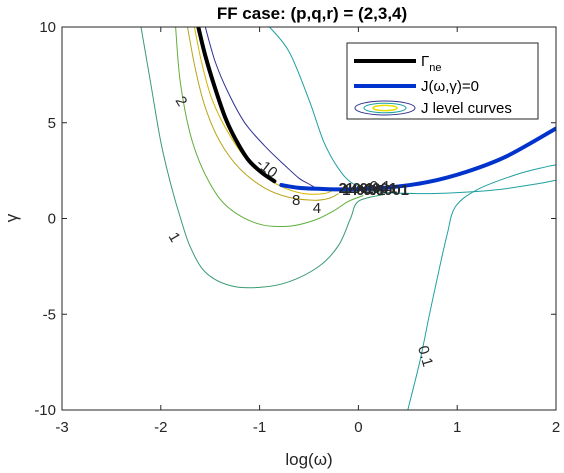  Describe the element at coordinates (466, 108) in the screenshot. I see `legend-entry-j-levels: J level curves` at that location.